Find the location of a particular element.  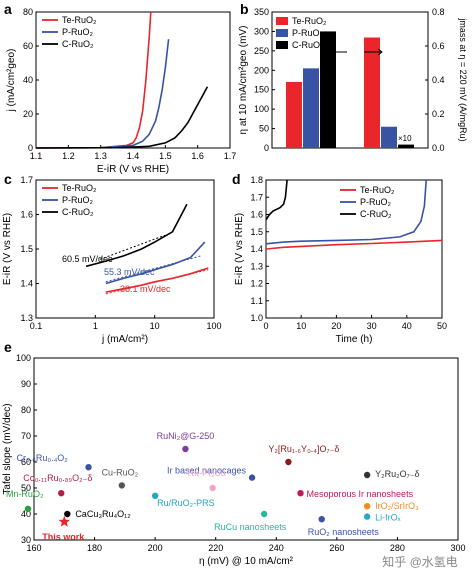

x-tick-label: 40 is located at coordinates (407, 326).